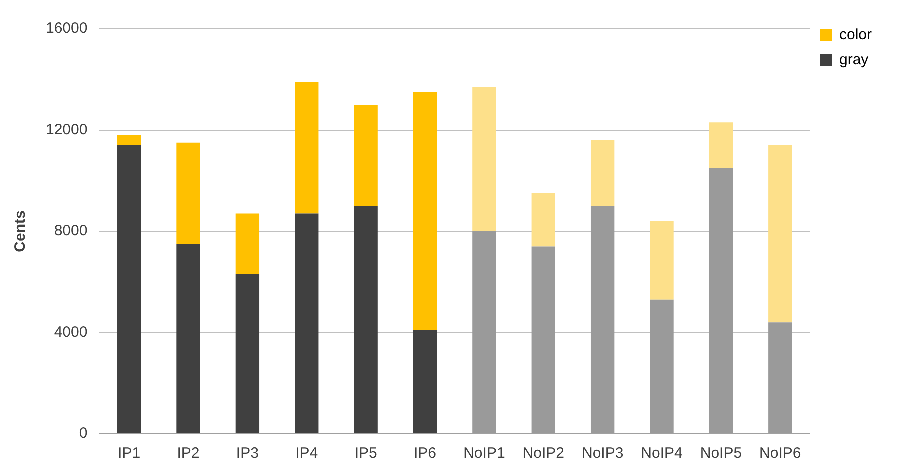  What do you see at coordinates (188, 453) in the screenshot?
I see `x-tick-label: IP2` at bounding box center [188, 453].